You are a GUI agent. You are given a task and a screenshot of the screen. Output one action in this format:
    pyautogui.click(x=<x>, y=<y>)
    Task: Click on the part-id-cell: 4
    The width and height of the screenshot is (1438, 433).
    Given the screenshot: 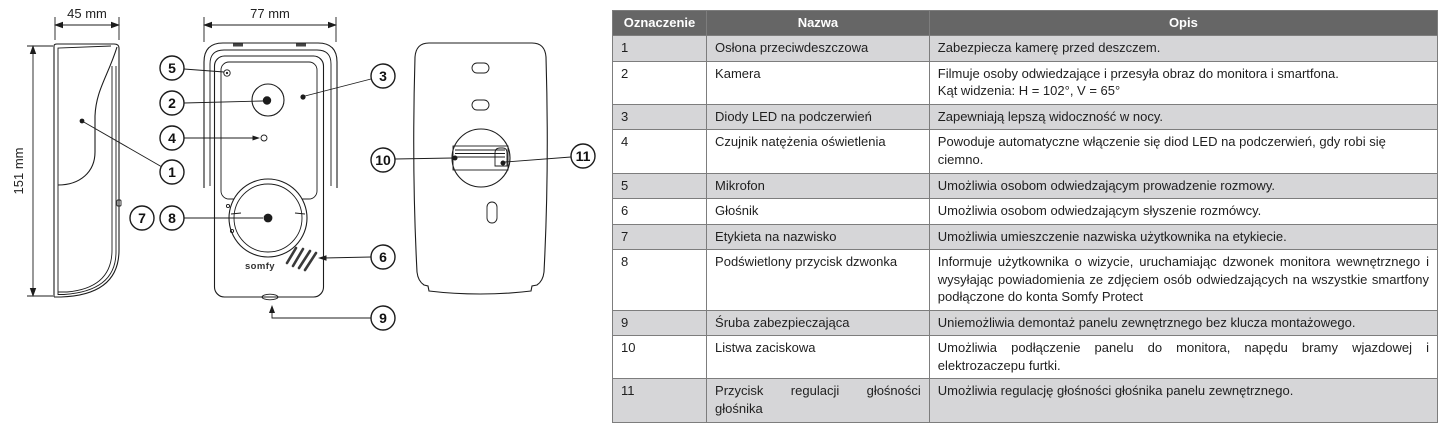 What is the action you would take?
    pyautogui.click(x=659, y=151)
    